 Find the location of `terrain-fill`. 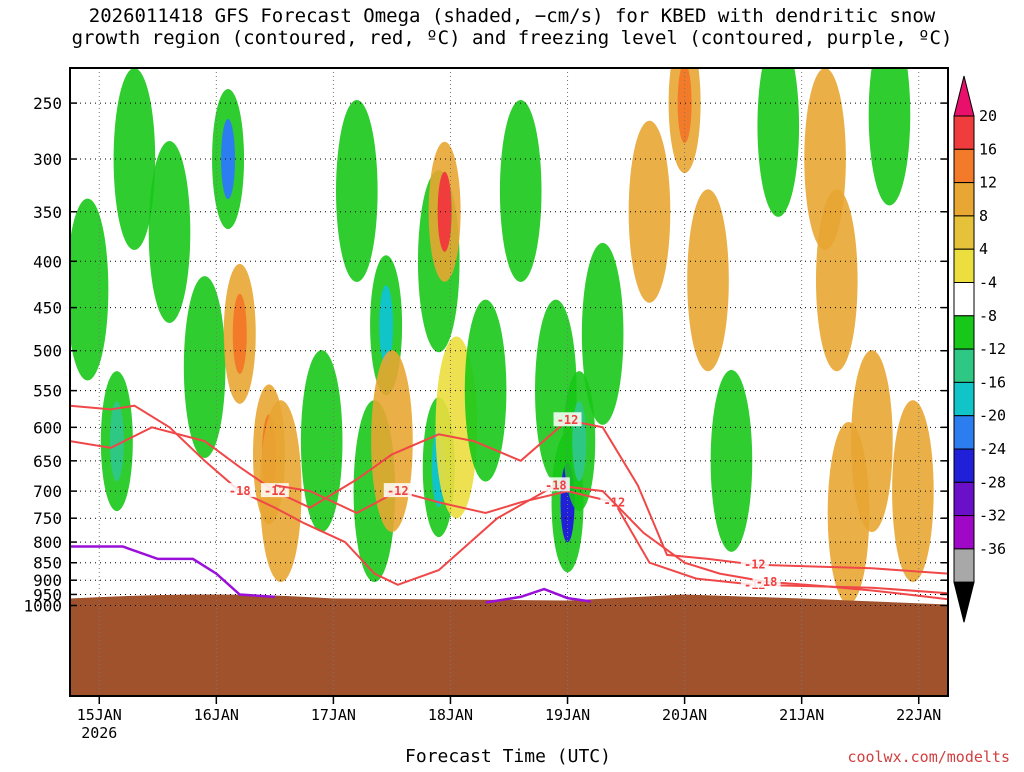

terrain-fill is located at coordinates (509, 645).